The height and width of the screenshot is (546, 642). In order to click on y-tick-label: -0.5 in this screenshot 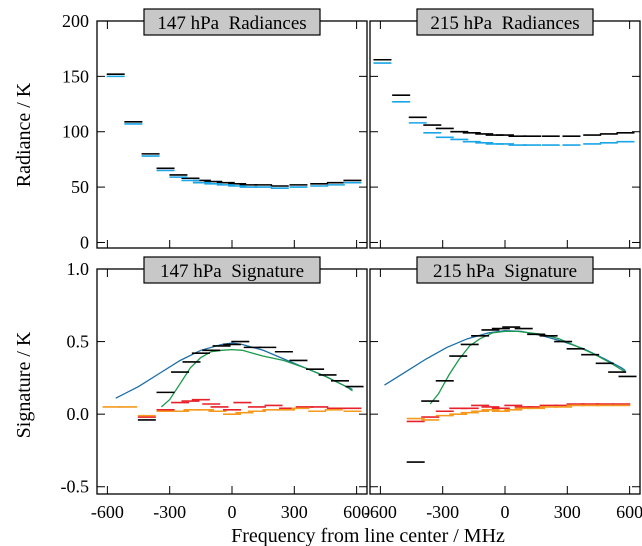, I will do `click(75, 487)`.